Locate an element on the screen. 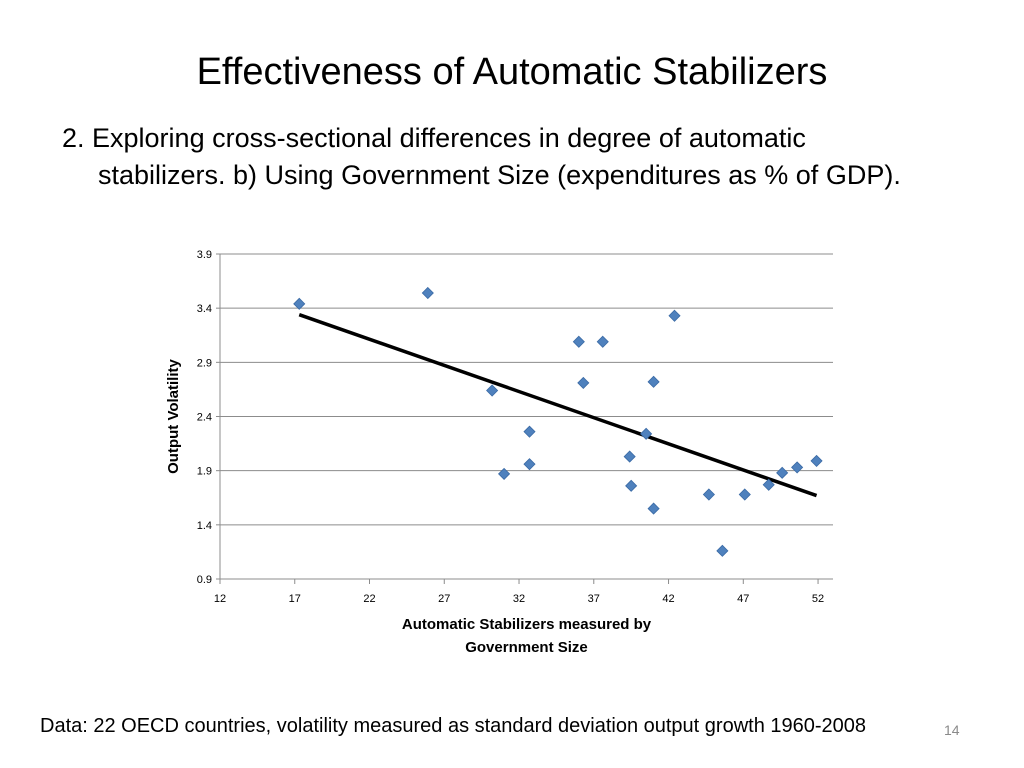 This screenshot has width=1024, height=768. y-tick-label: 3.4 is located at coordinates (204, 309).